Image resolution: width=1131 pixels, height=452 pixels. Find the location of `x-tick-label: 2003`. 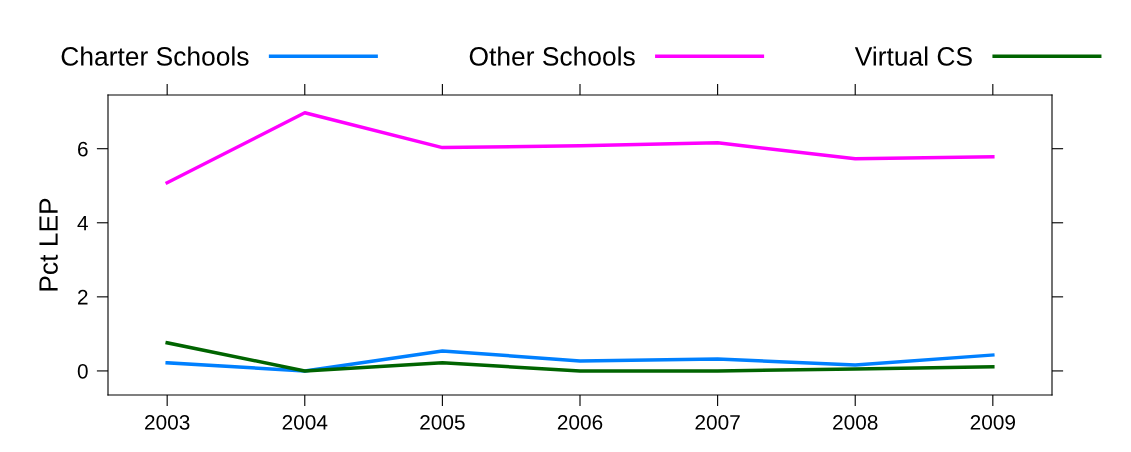

x-tick-label: 2003 is located at coordinates (167, 422).